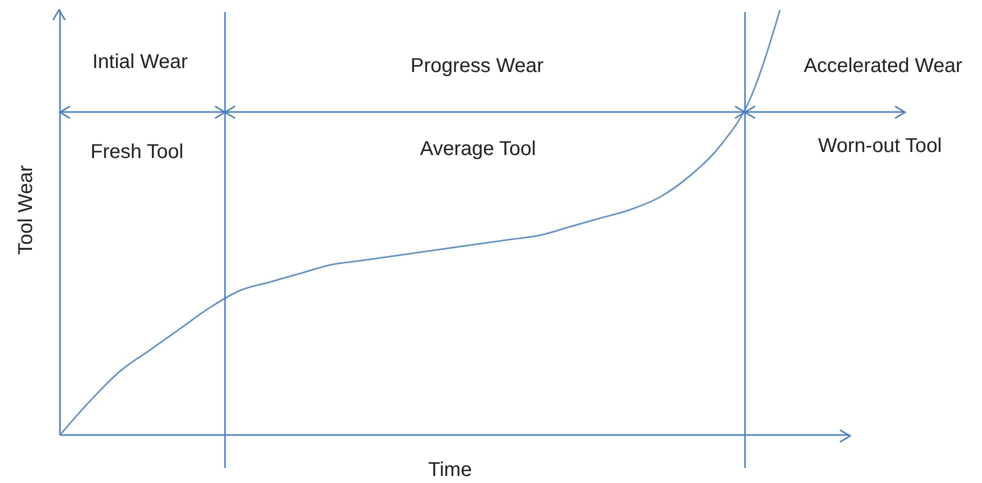 The height and width of the screenshot is (483, 982). I want to click on annotation: Intial Wear, so click(140, 62).